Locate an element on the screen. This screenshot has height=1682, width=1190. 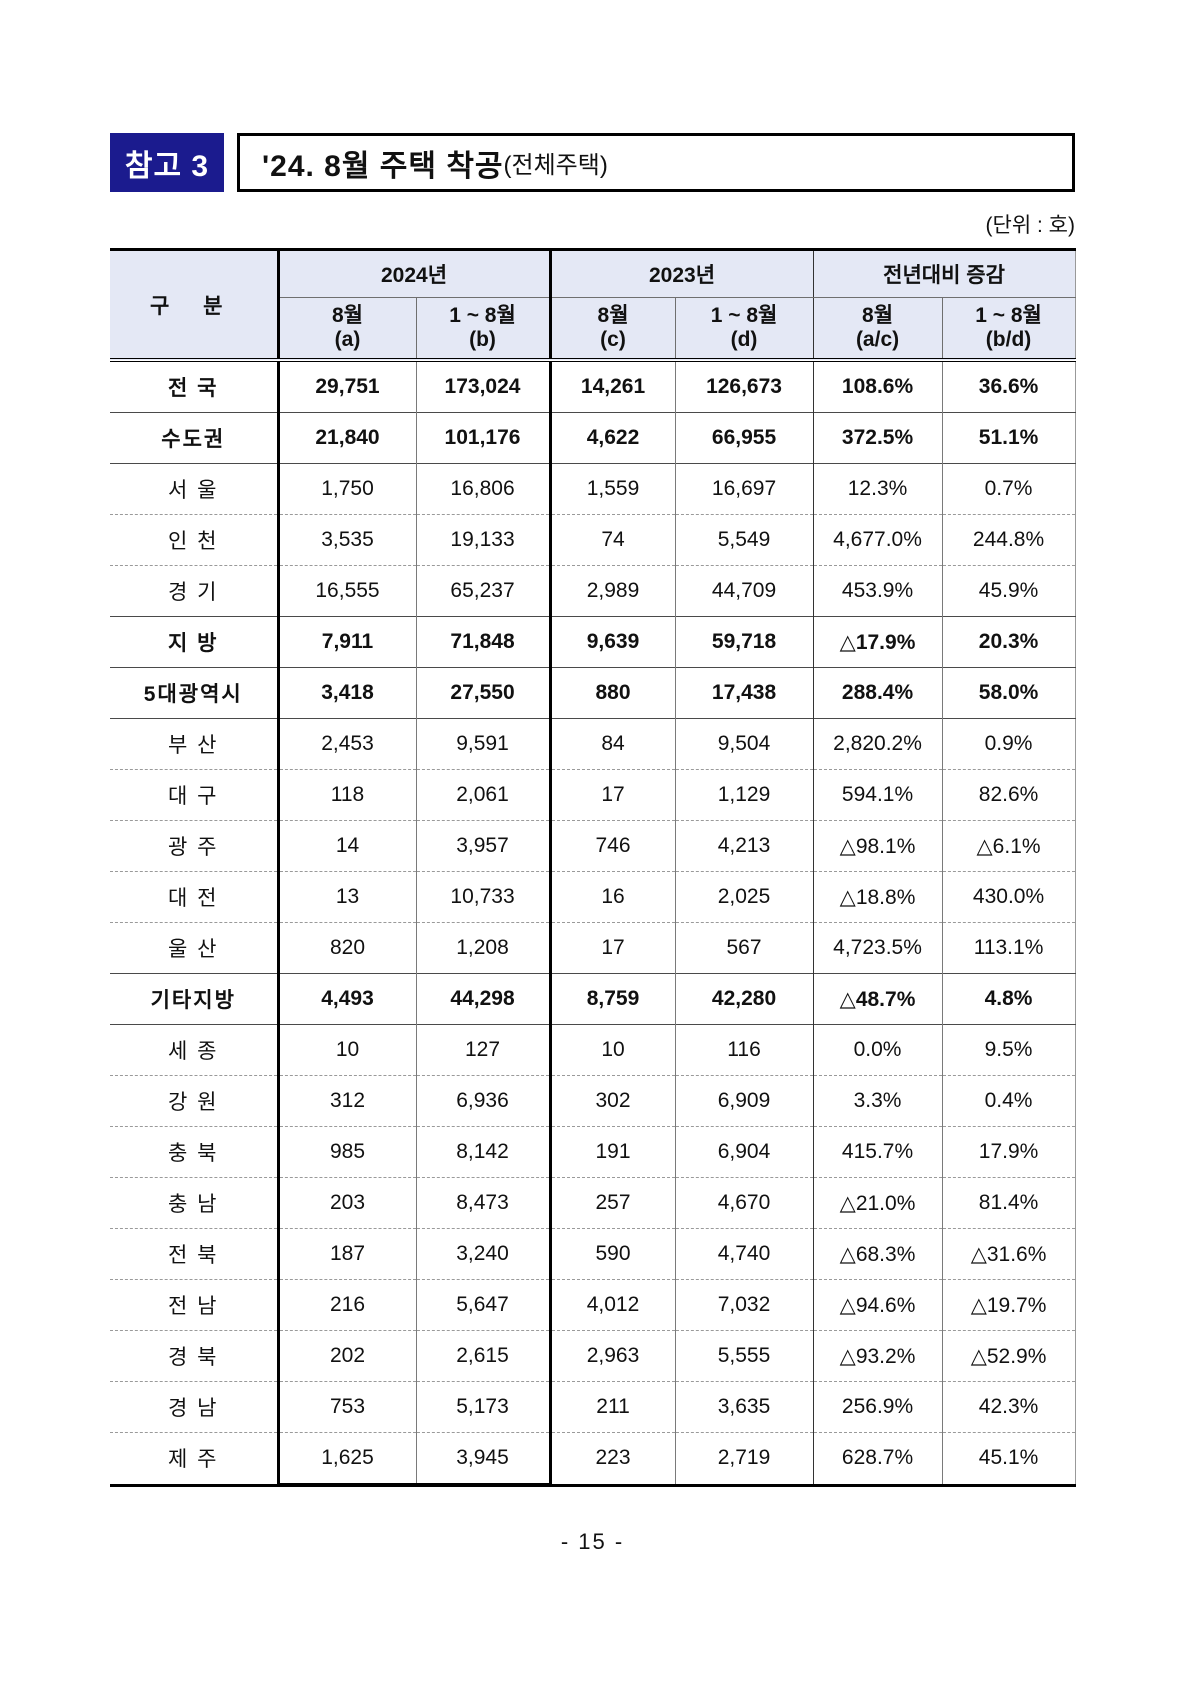
table-cell: 0.7% is located at coordinates (1008, 489).